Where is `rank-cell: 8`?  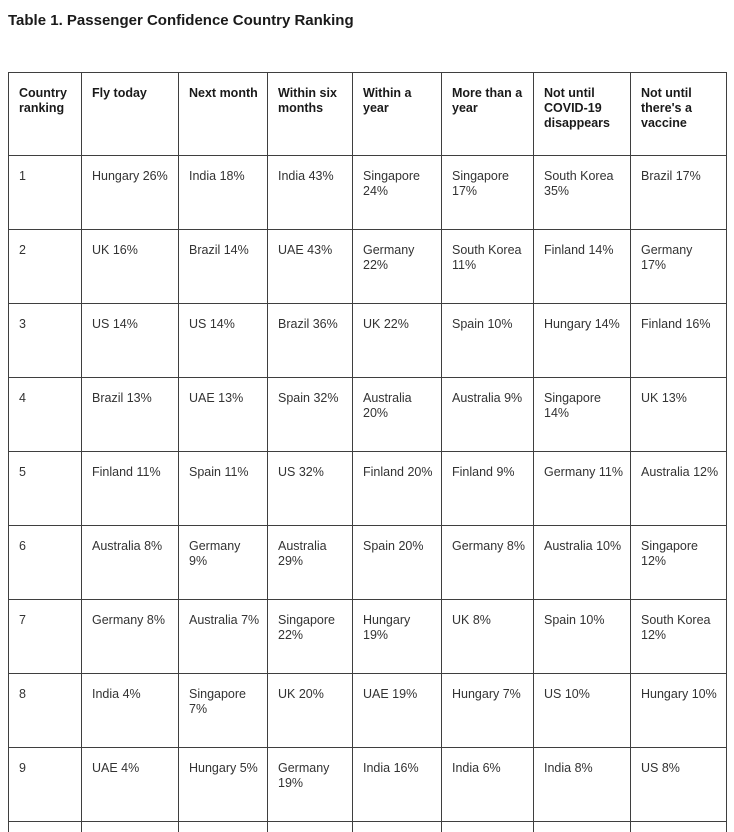
rank-cell: 8 is located at coordinates (45, 710).